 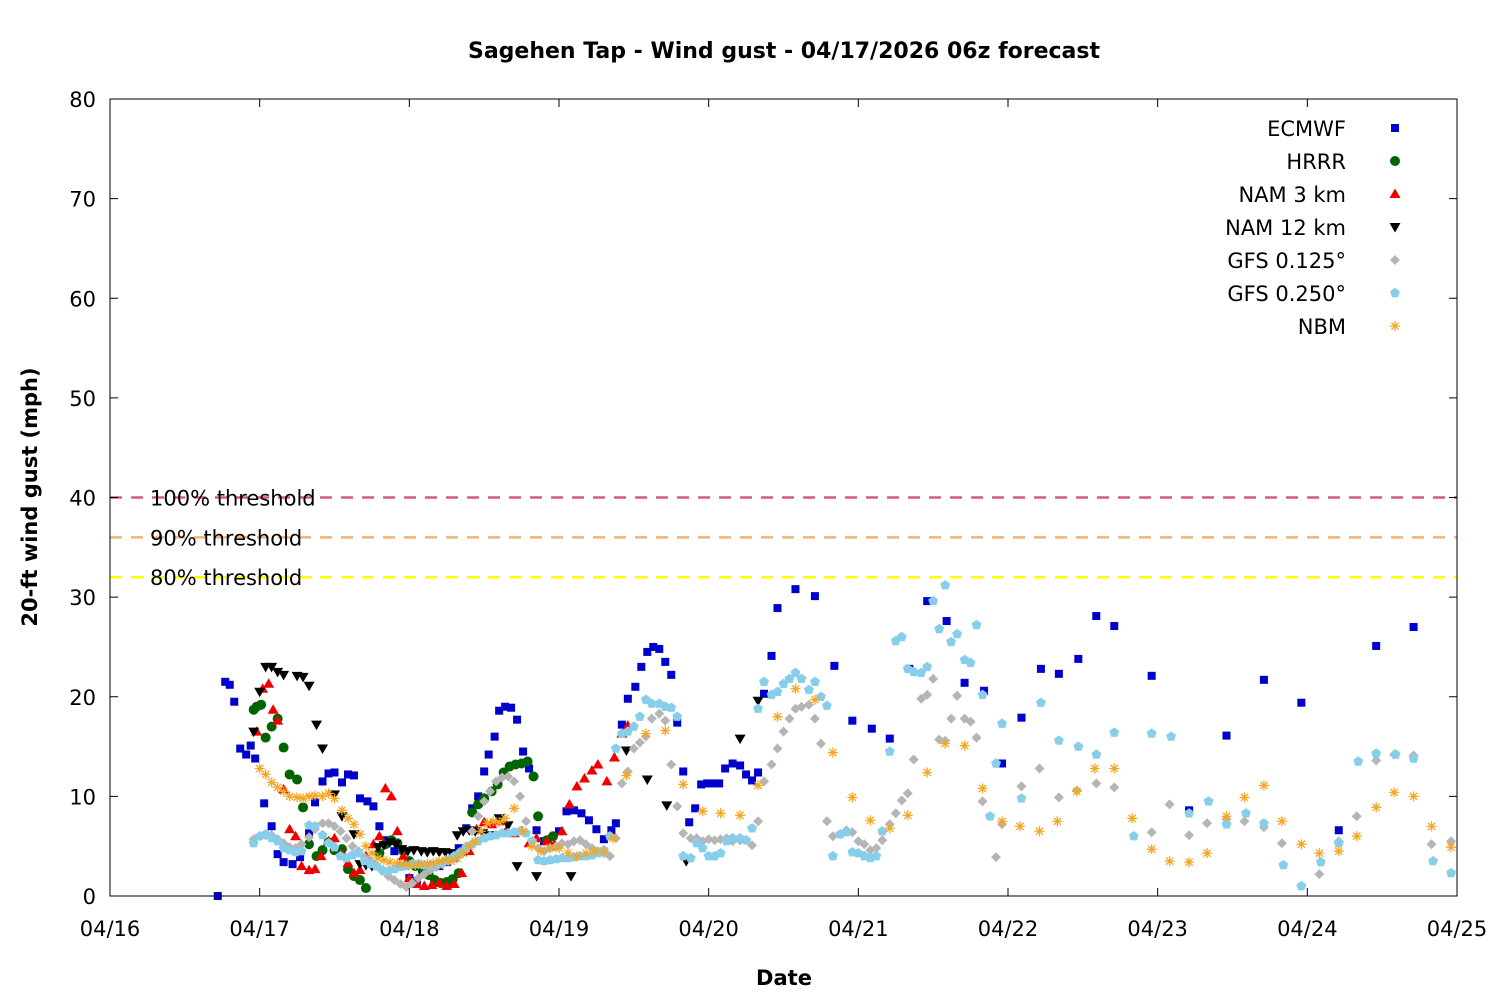 What do you see at coordinates (1157, 929) in the screenshot?
I see `x-tick-label: 04/23` at bounding box center [1157, 929].